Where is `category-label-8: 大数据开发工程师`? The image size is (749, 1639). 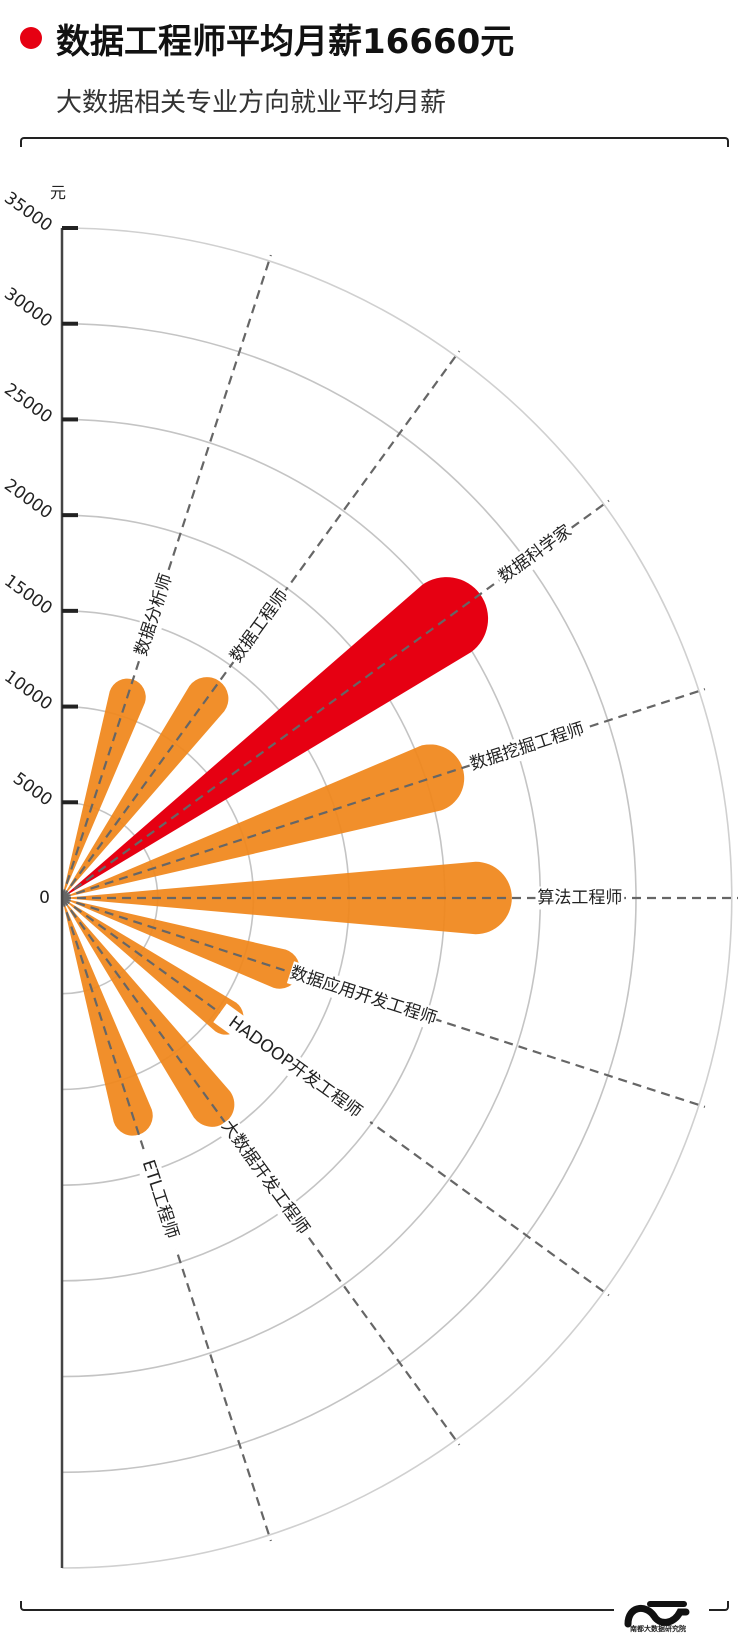 category-label-8: 大数据开发工程师 is located at coordinates (265, 1177).